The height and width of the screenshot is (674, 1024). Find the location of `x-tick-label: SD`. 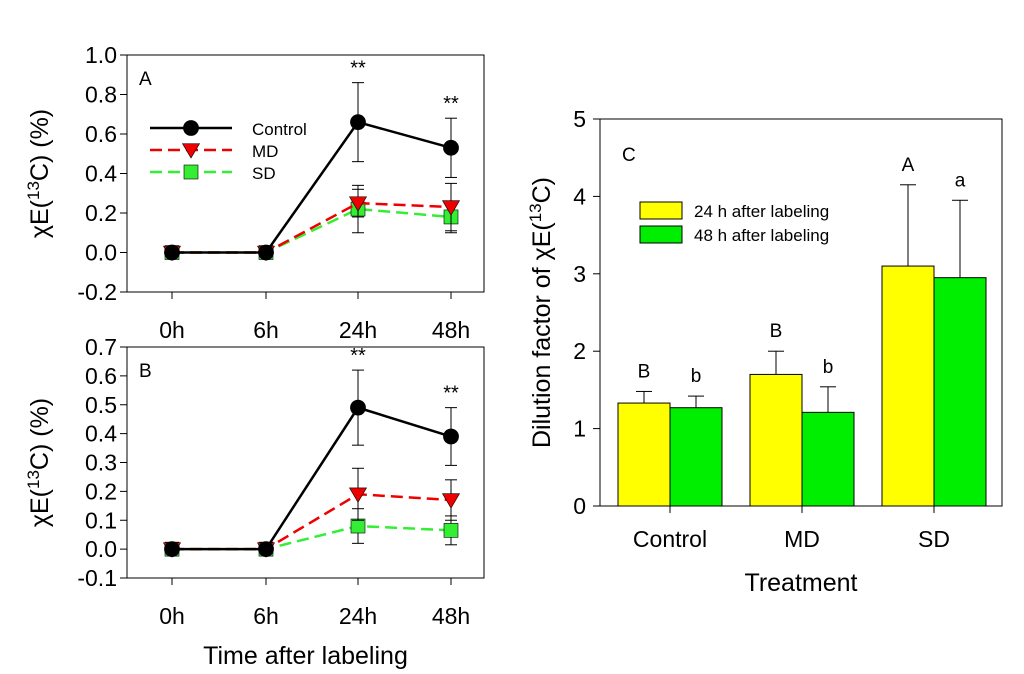

x-tick-label: SD is located at coordinates (934, 539).